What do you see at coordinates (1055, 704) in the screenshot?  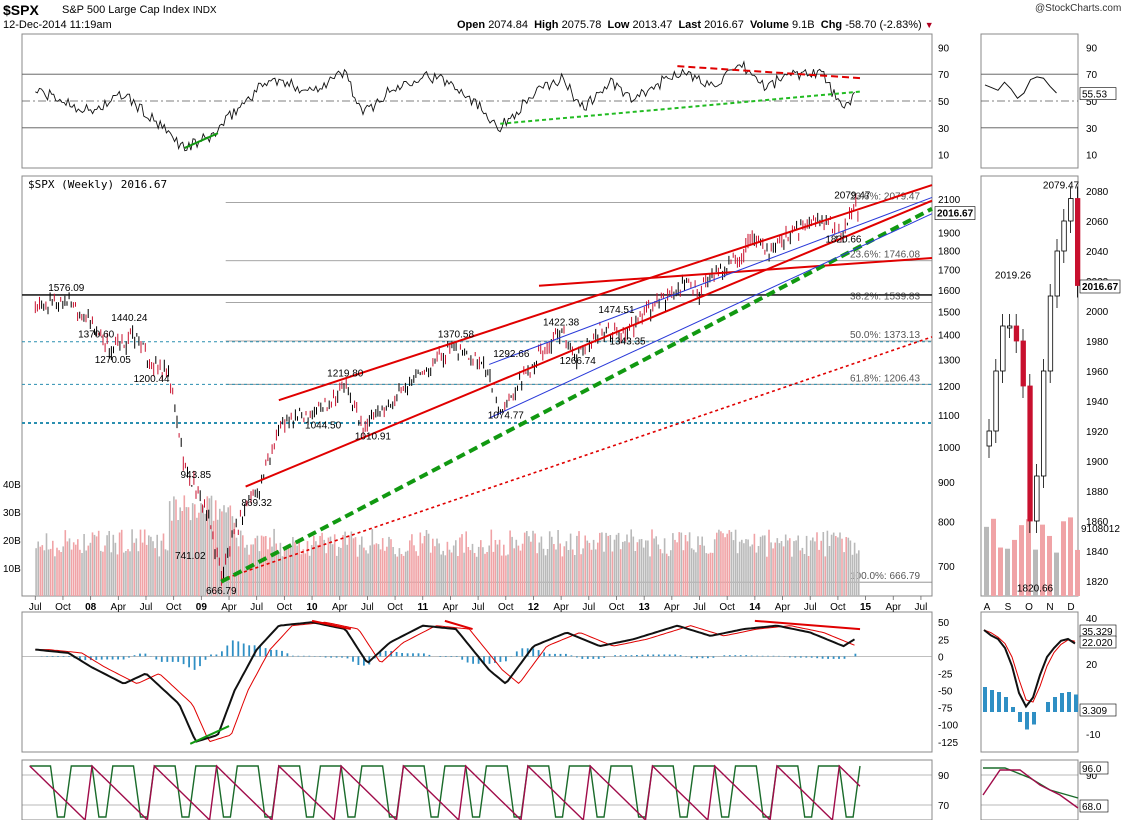 I see `daily-macd-histogram-bar` at bounding box center [1055, 704].